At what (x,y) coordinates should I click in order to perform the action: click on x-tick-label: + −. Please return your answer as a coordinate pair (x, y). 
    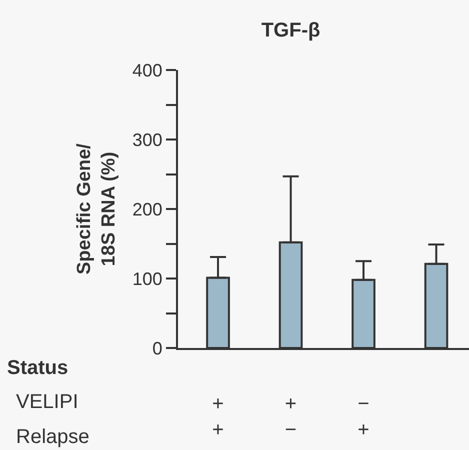
    Looking at the image, I should click on (290, 417).